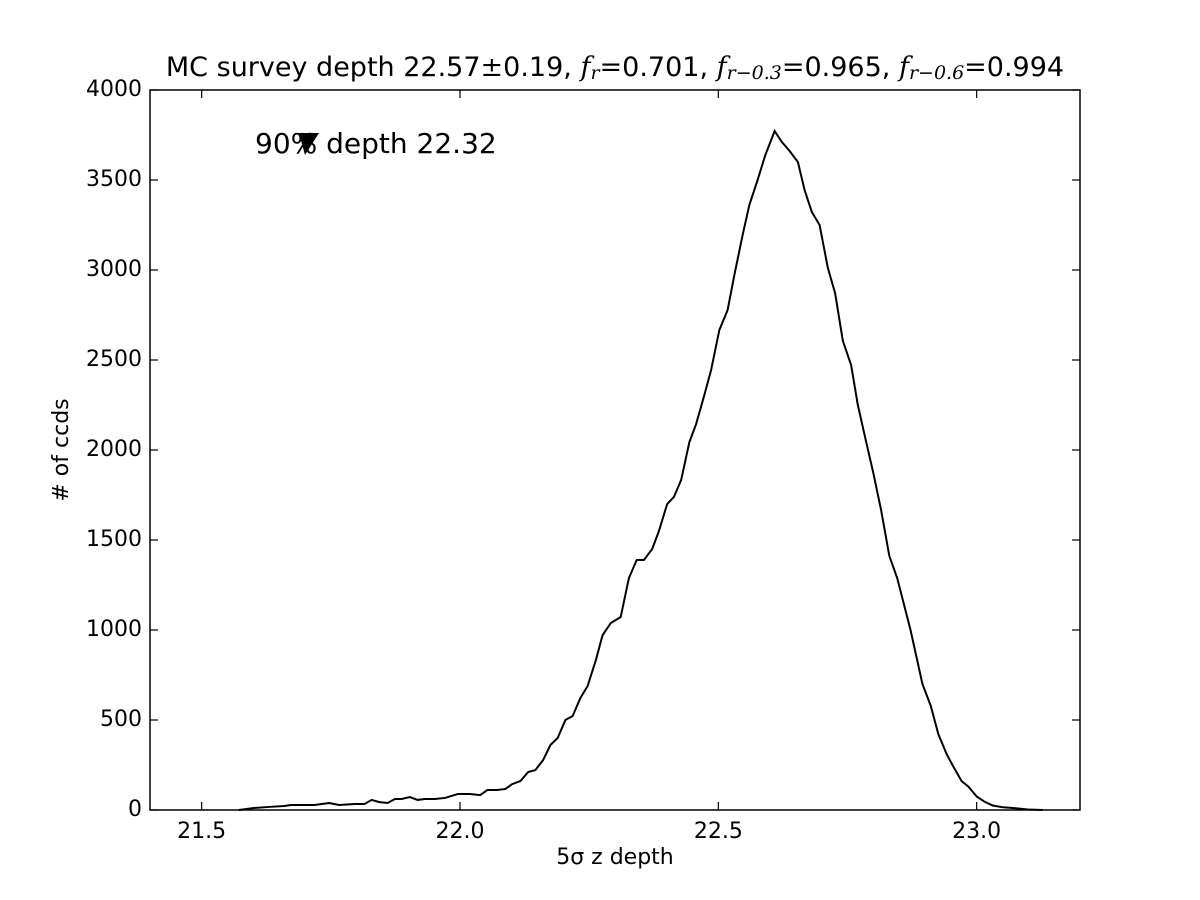 The image size is (1200, 900). I want to click on annotation-arrow, so click(309, 144).